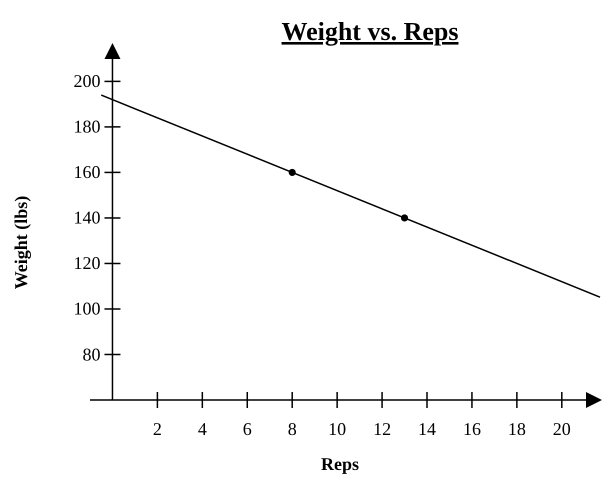  Describe the element at coordinates (427, 428) in the screenshot. I see `x-tick-label: 14` at that location.